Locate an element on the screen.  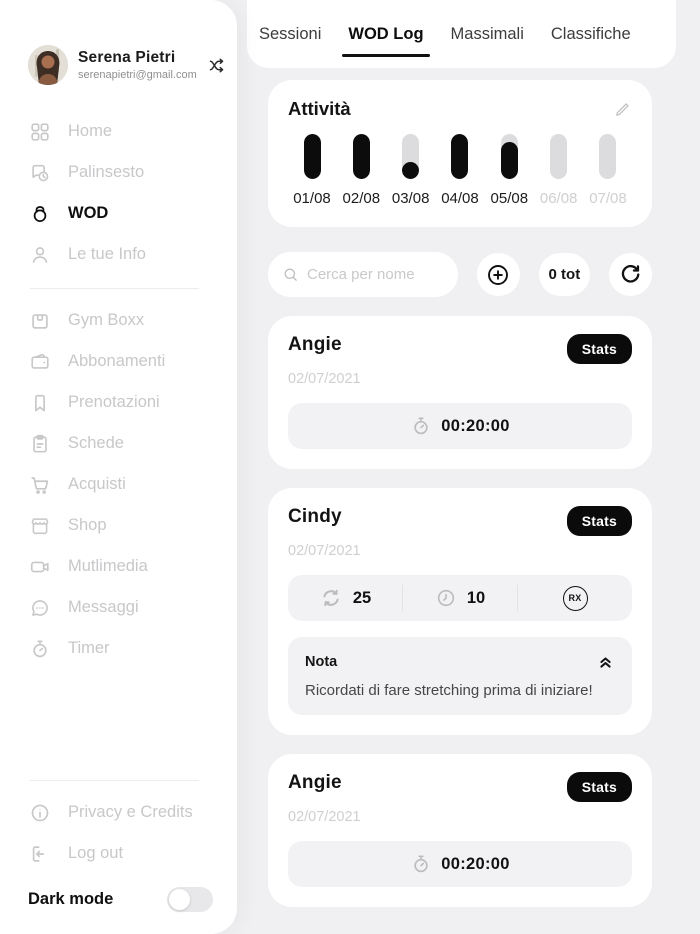
wod-name: Angie is located at coordinates (315, 344).